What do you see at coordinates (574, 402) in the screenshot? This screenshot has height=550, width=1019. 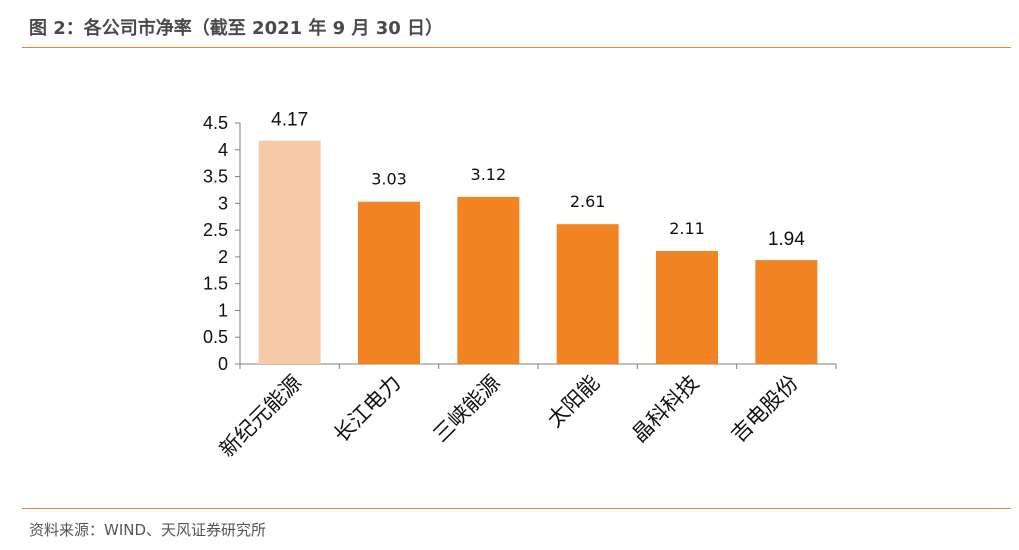 I see `category-label: 太阳能` at bounding box center [574, 402].